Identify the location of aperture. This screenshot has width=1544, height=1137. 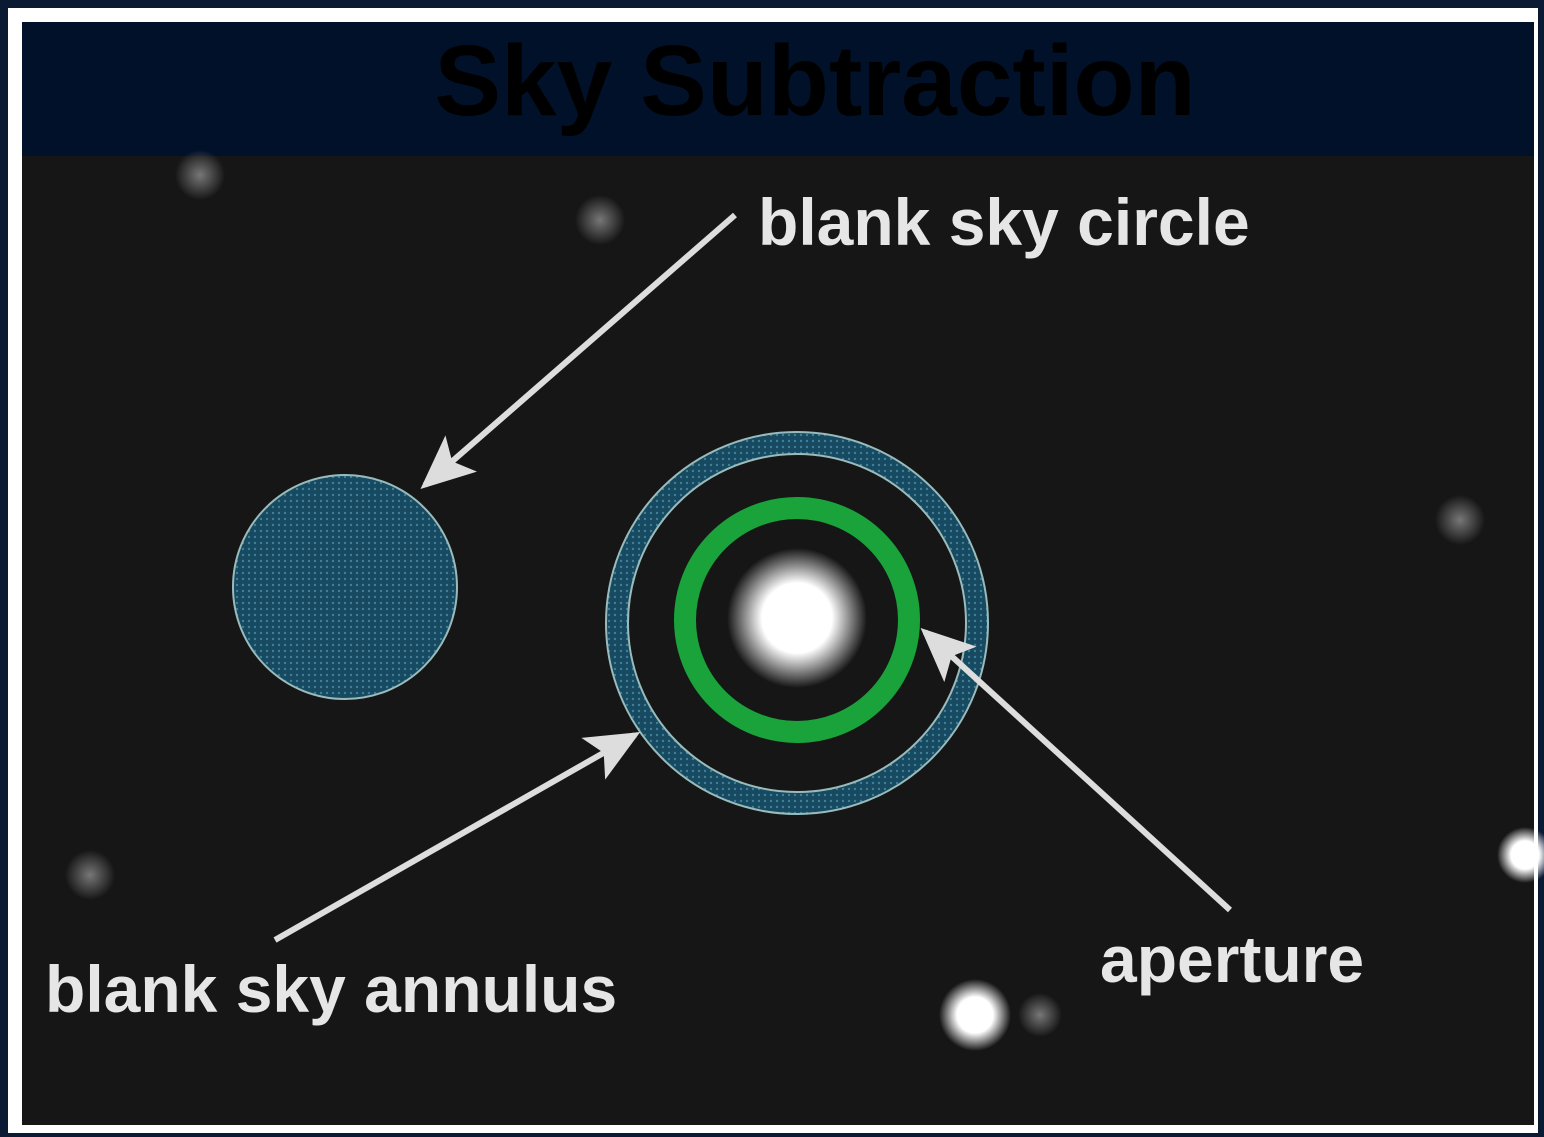
(797, 620).